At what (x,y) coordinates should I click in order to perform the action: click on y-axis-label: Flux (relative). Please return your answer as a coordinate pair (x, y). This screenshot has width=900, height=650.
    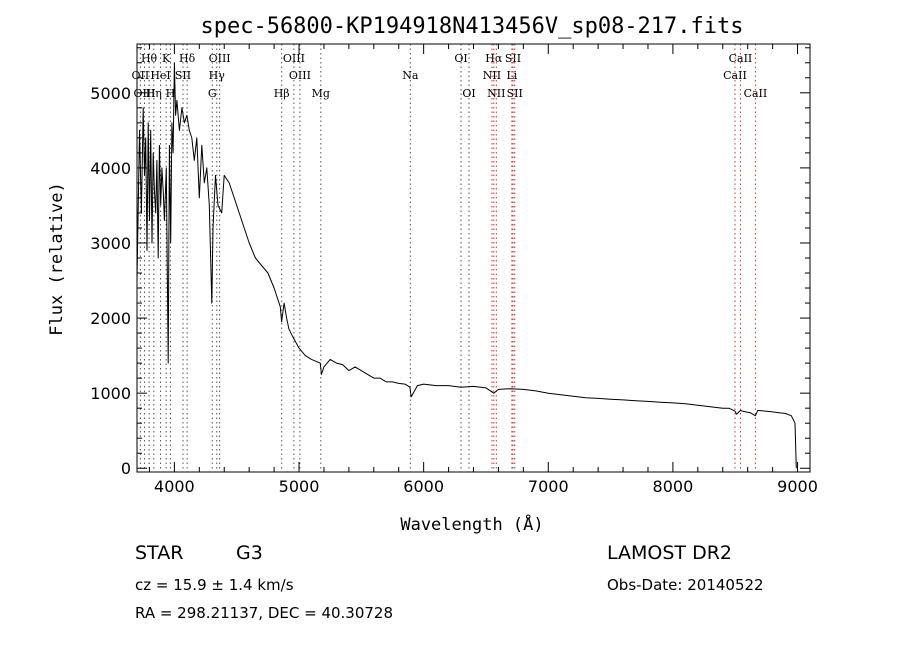
    Looking at the image, I should click on (57, 259).